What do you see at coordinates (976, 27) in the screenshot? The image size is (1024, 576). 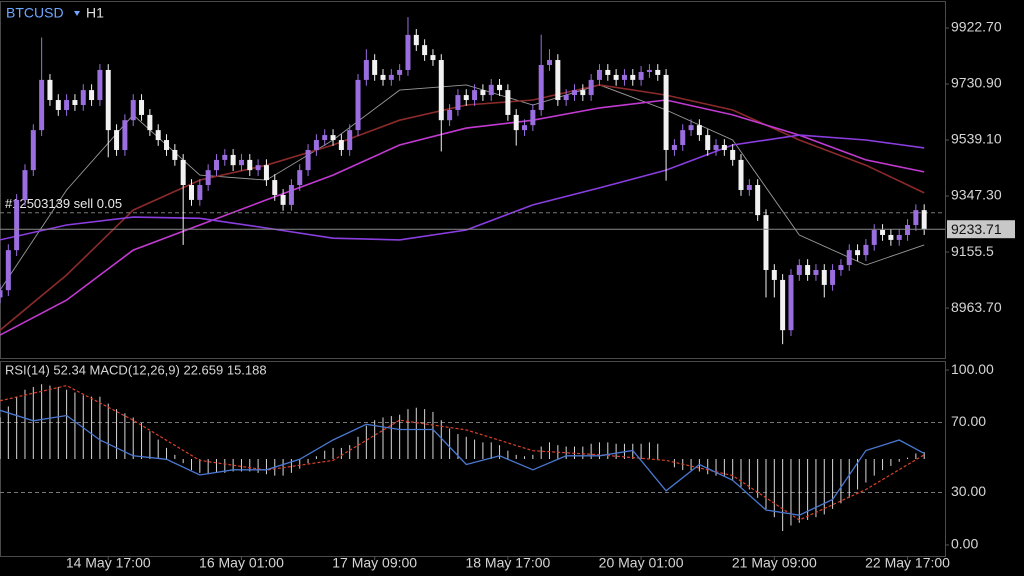 I see `y-tick-label: 9922.70` at bounding box center [976, 27].